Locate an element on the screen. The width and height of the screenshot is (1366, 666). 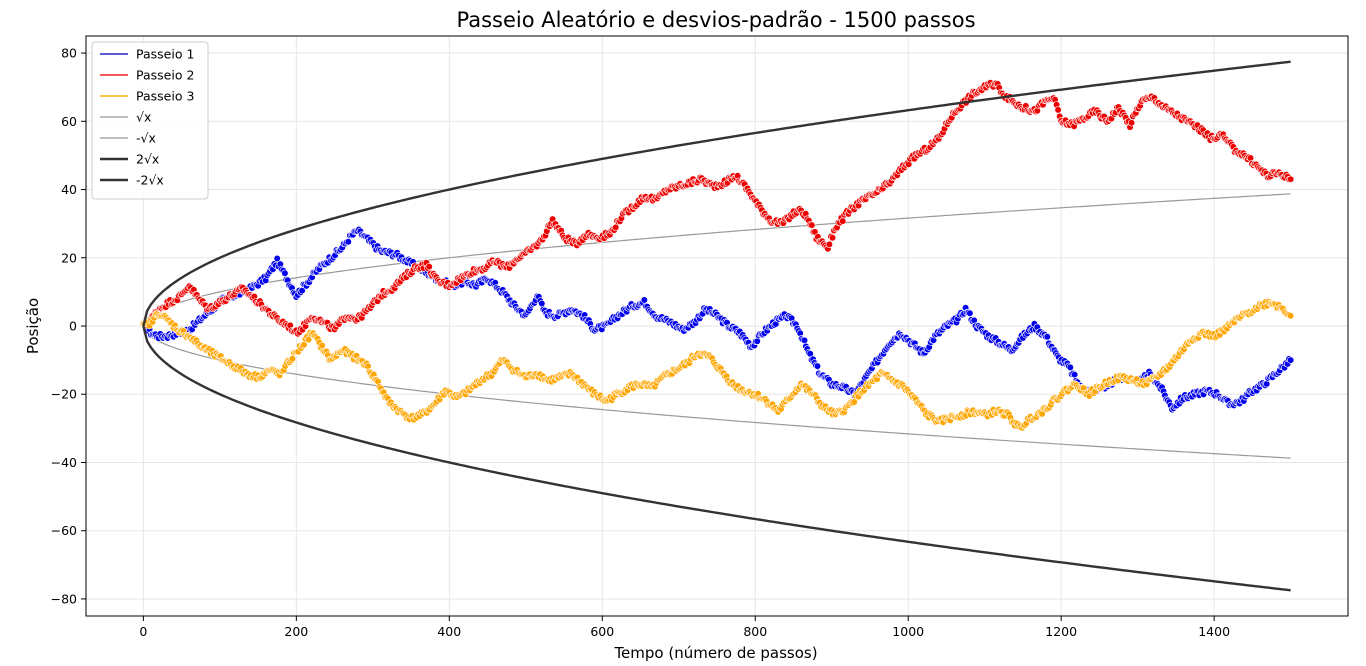
legend-label: Passeio 2 is located at coordinates (165, 75).